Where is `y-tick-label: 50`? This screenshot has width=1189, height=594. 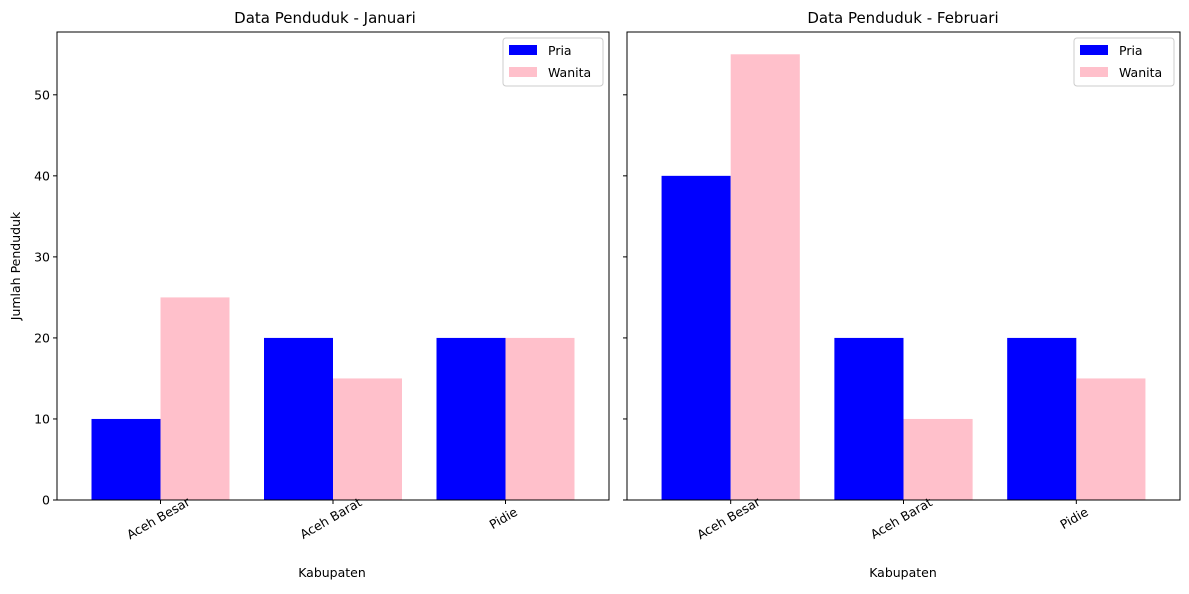 y-tick-label: 50 is located at coordinates (42, 94).